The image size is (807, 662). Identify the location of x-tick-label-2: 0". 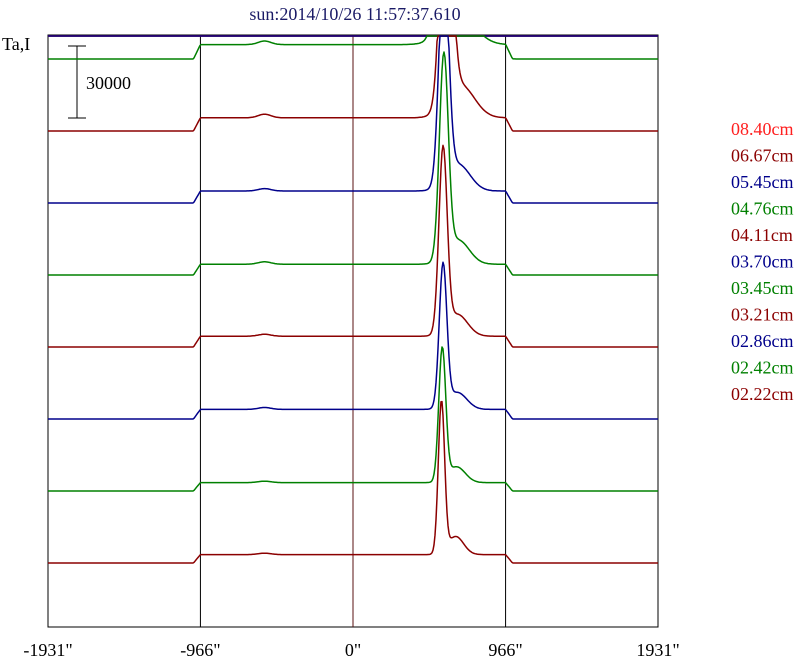
(353, 650).